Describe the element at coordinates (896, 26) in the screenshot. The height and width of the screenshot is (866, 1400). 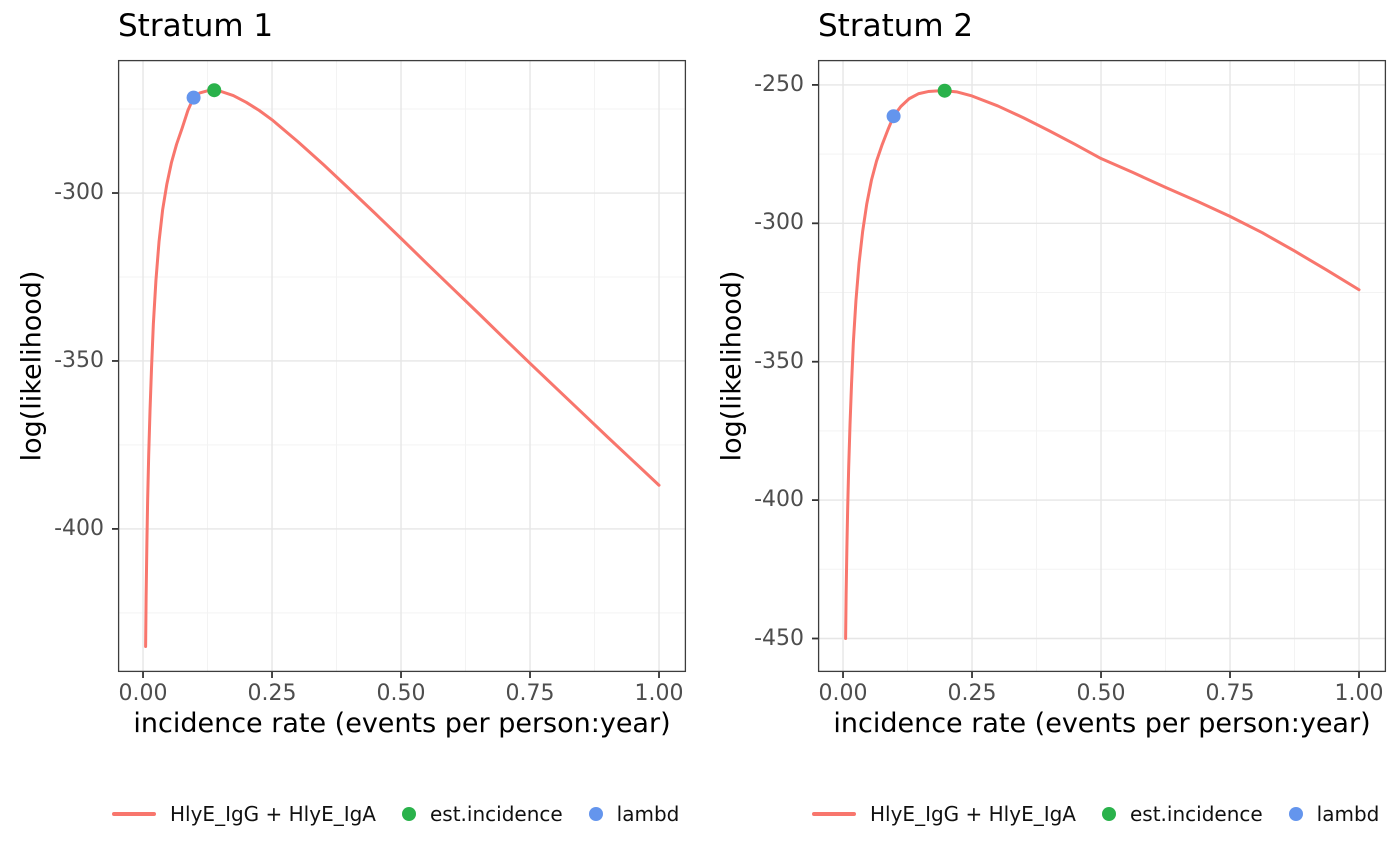
I see `plot-title: Stratum 2` at that location.